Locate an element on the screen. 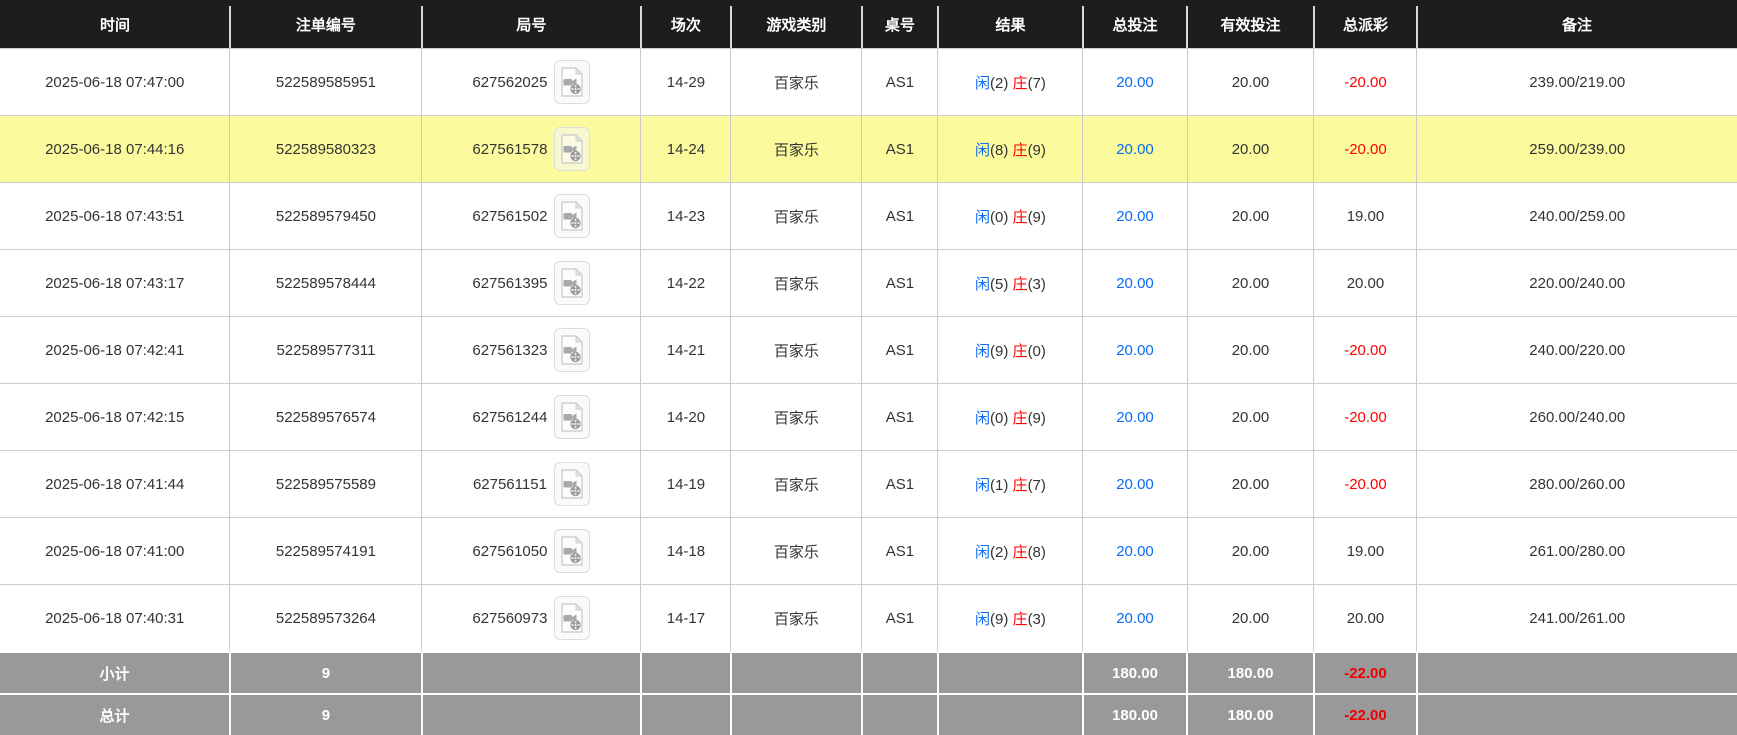 Image resolution: width=1737 pixels, height=735 pixels. column-header-order-no: 注单编号 is located at coordinates (325, 24).